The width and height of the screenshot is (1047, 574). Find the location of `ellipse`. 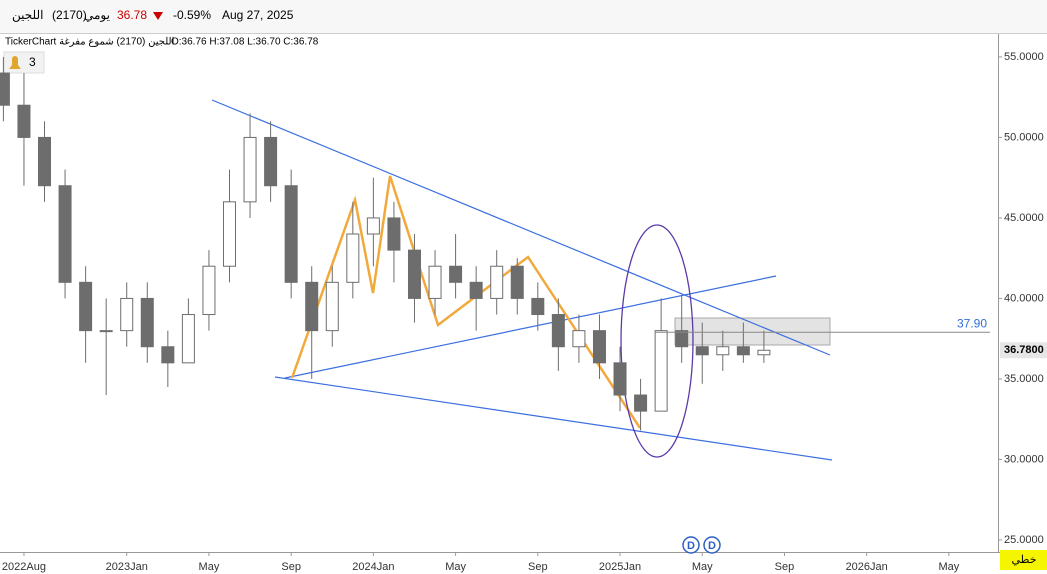

ellipse is located at coordinates (657, 341).